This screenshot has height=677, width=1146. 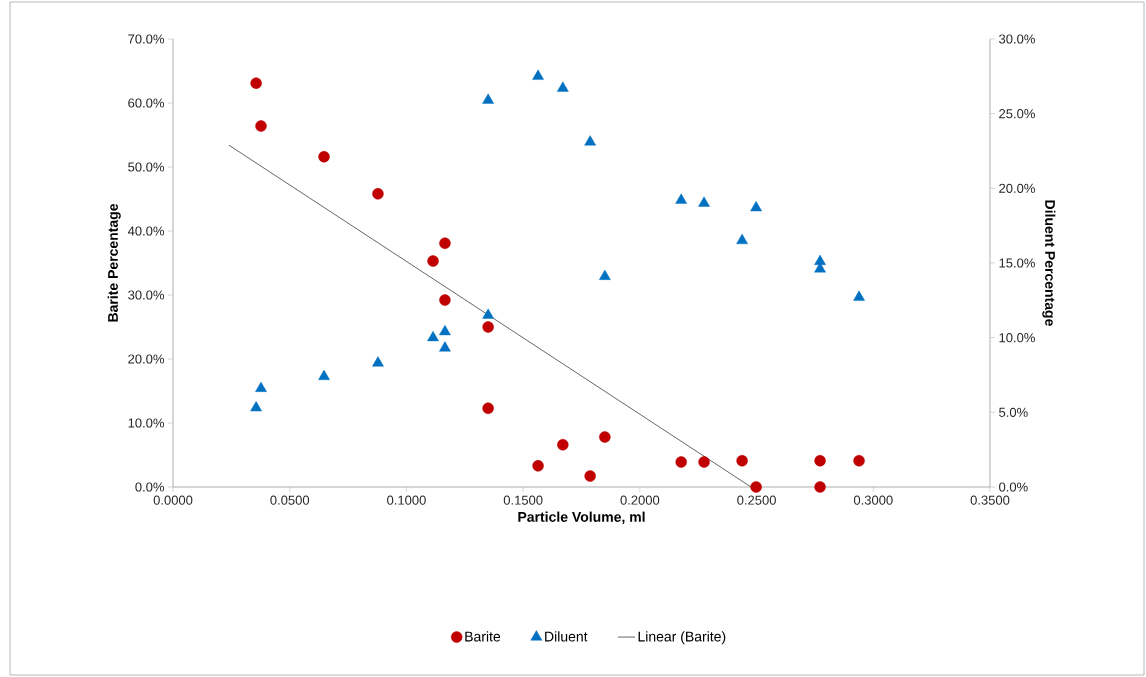 I want to click on y2-tick-label: 30.0%, so click(x=1017, y=39).